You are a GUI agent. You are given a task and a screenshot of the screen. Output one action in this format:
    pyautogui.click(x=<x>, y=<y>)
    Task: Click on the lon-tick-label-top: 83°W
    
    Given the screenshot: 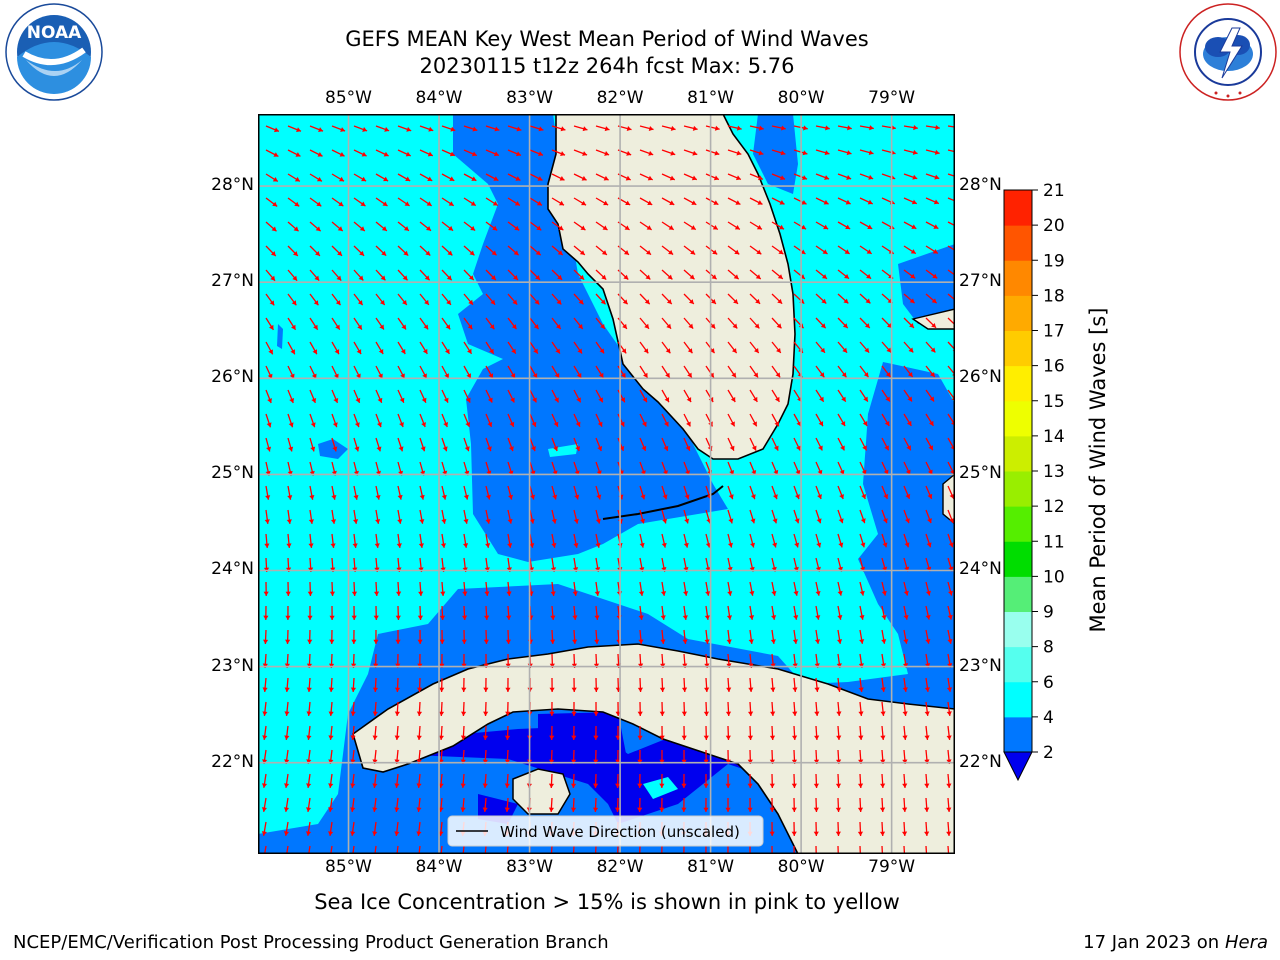 What is the action you would take?
    pyautogui.click(x=530, y=98)
    